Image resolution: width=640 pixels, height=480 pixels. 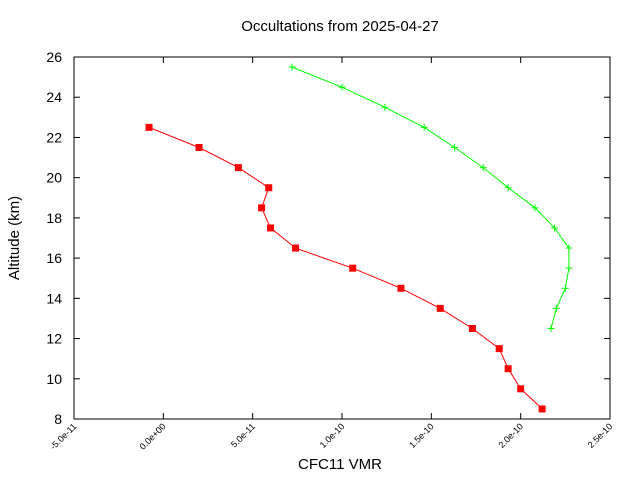 What do you see at coordinates (152, 436) in the screenshot?
I see `x-tick-label: 0.0e+00` at bounding box center [152, 436].